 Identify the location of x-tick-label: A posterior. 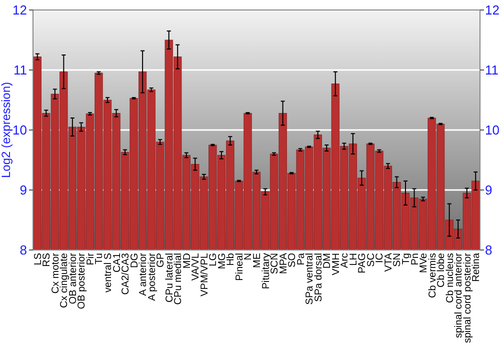
(152, 276).